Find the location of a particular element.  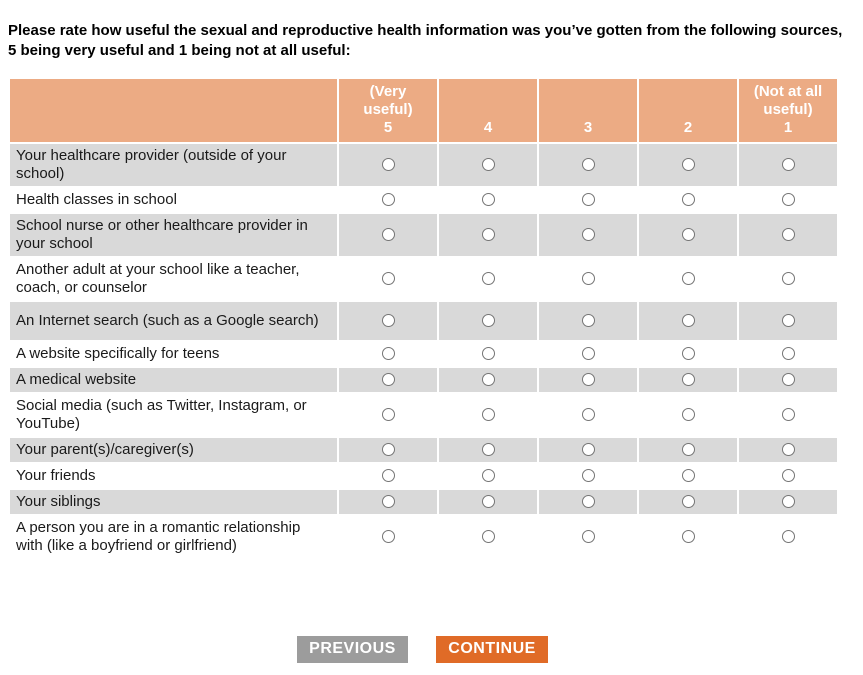

radio-row2-rating2 is located at coordinates (688, 235).